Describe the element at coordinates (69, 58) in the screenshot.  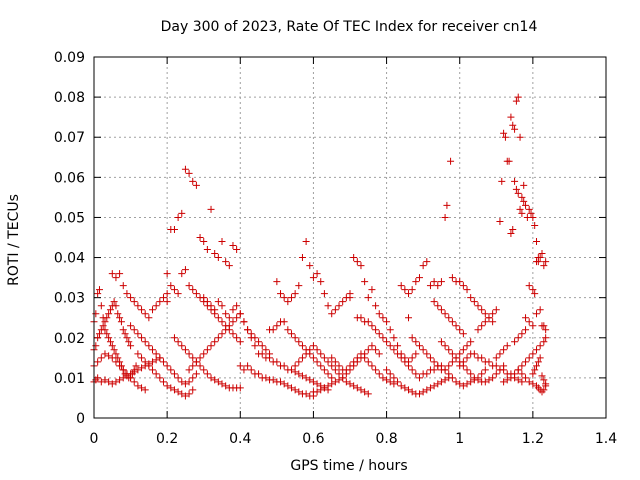
I see `y-tick-label: 0.09` at that location.